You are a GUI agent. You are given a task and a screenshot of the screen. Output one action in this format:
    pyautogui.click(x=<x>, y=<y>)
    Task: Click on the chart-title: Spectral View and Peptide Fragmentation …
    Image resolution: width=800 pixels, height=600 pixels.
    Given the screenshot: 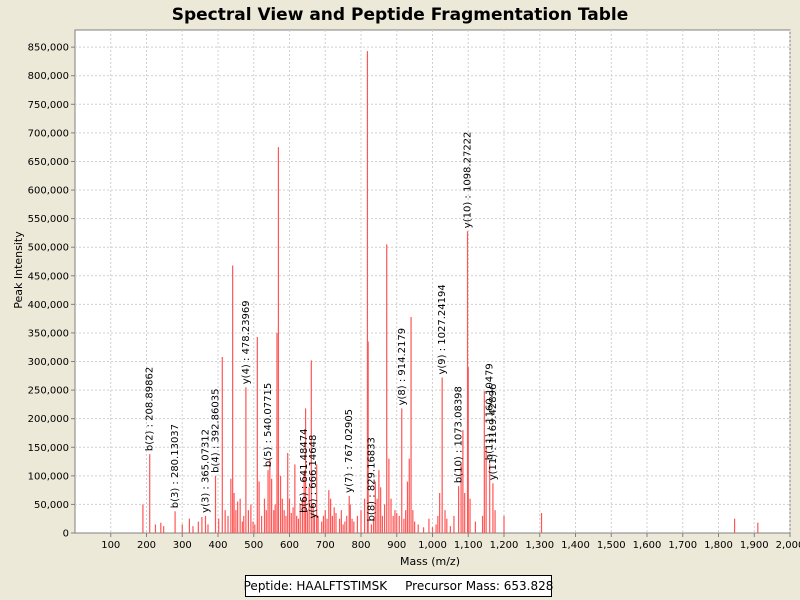 What is the action you would take?
    pyautogui.click(x=400, y=15)
    